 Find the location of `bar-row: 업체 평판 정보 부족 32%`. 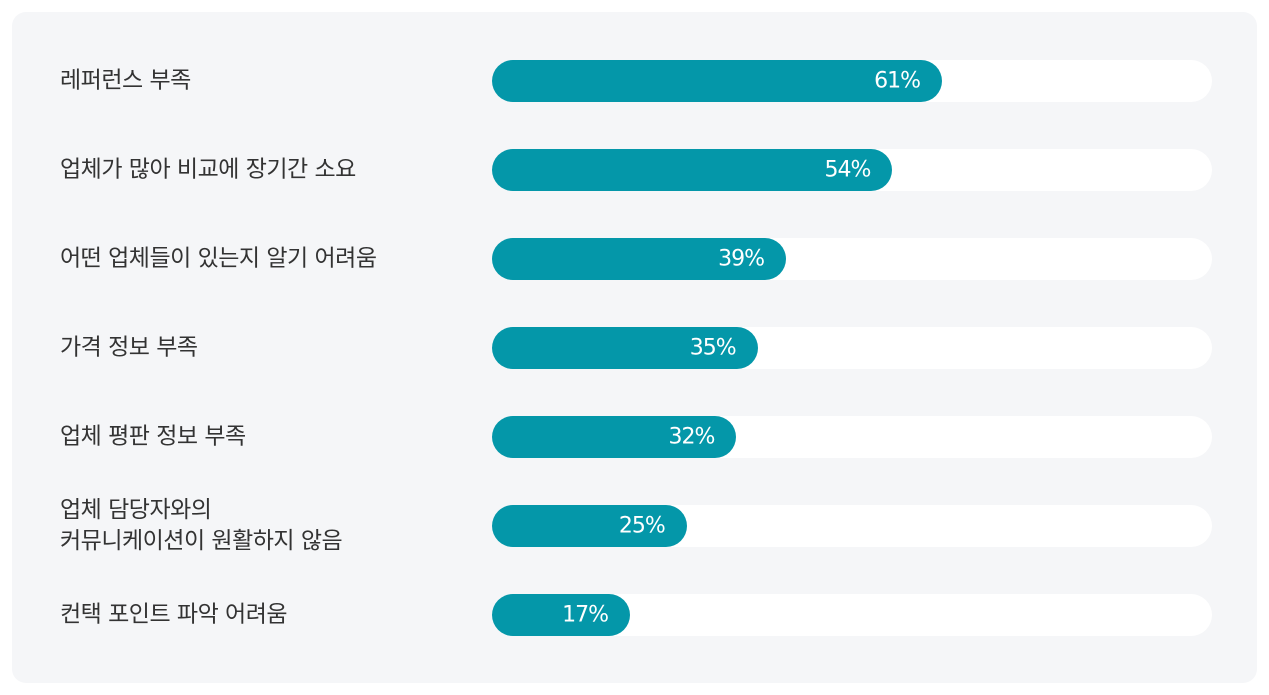

bar-row: 업체 평판 정보 부족 32% is located at coordinates (634, 437).